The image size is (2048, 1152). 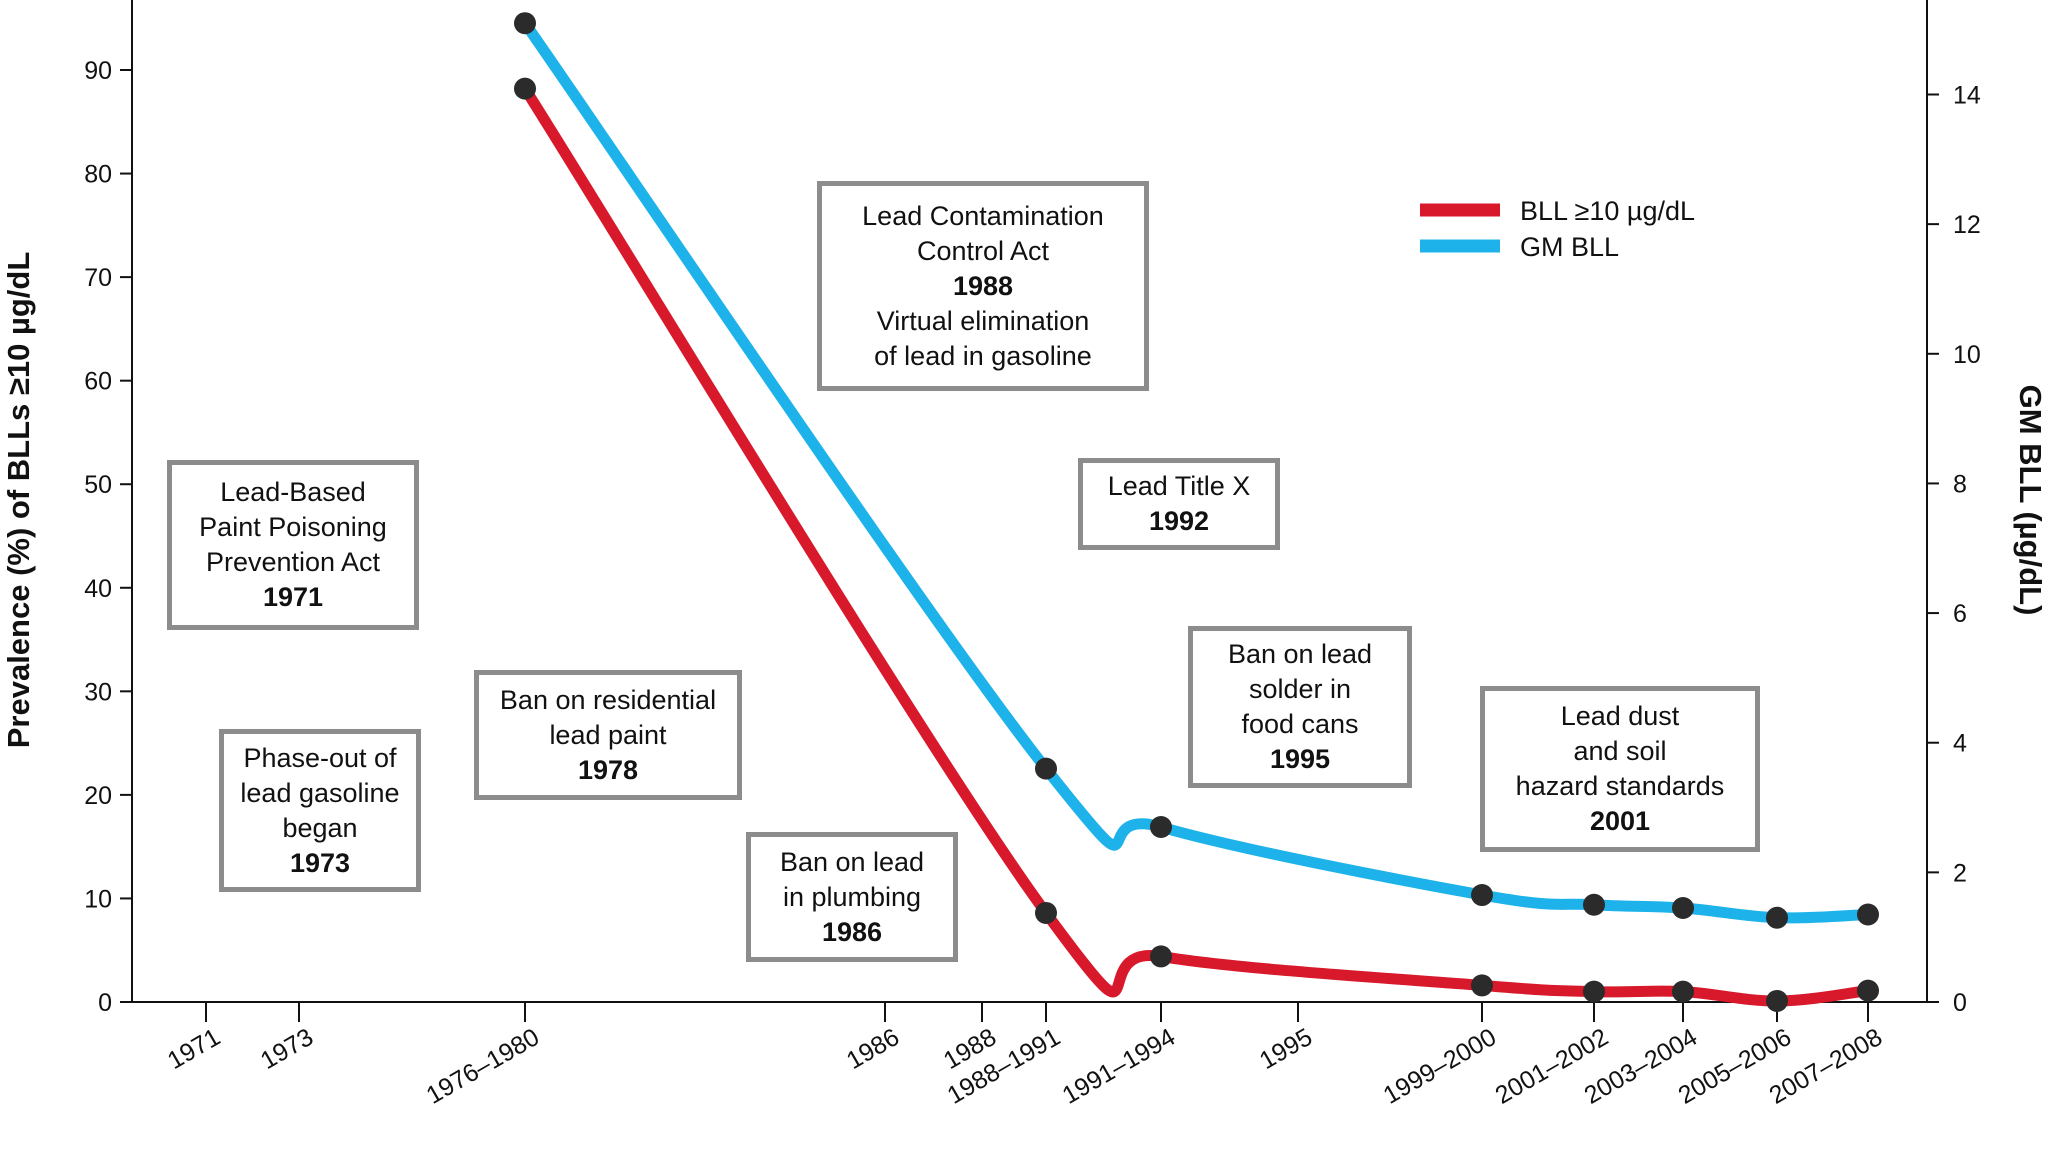 I want to click on left-tick-label: 50, so click(x=98, y=485).